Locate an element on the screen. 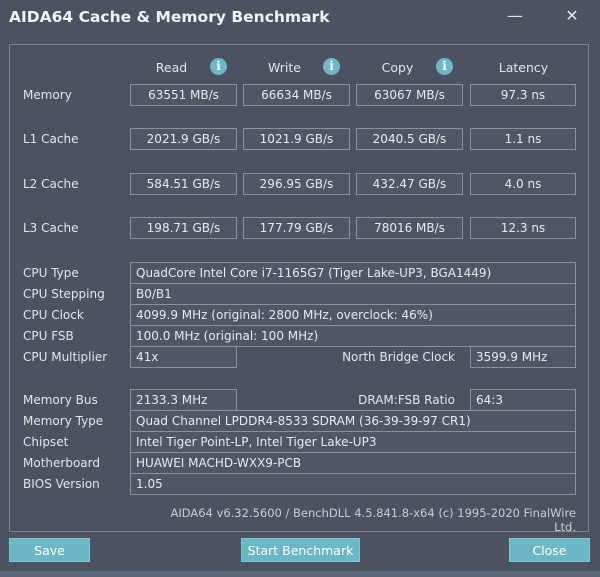 The height and width of the screenshot is (577, 600). bench-value-read: 584.51 GB/s is located at coordinates (183, 184).